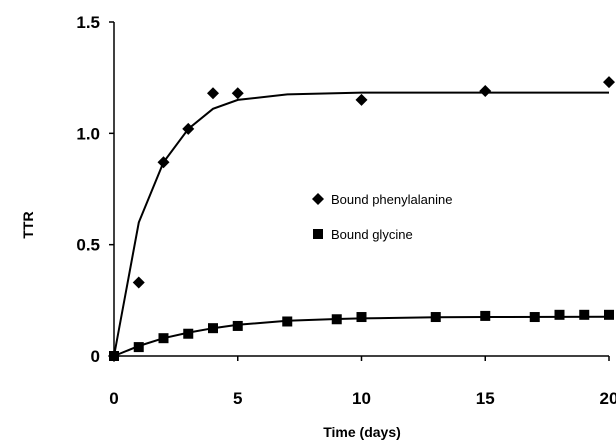  Describe the element at coordinates (237, 398) in the screenshot. I see `x-tick-label: 5` at that location.